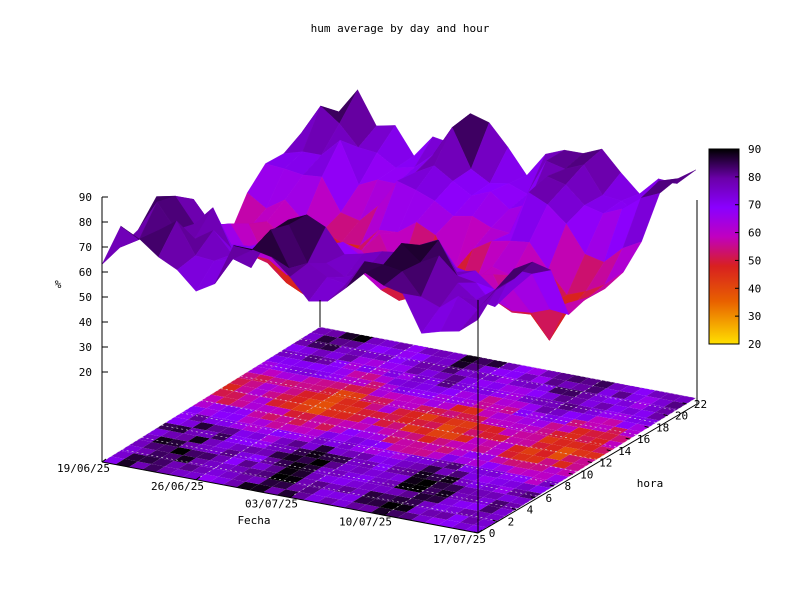  Describe the element at coordinates (646, 426) in the screenshot. I see `y-tick-mark` at that location.